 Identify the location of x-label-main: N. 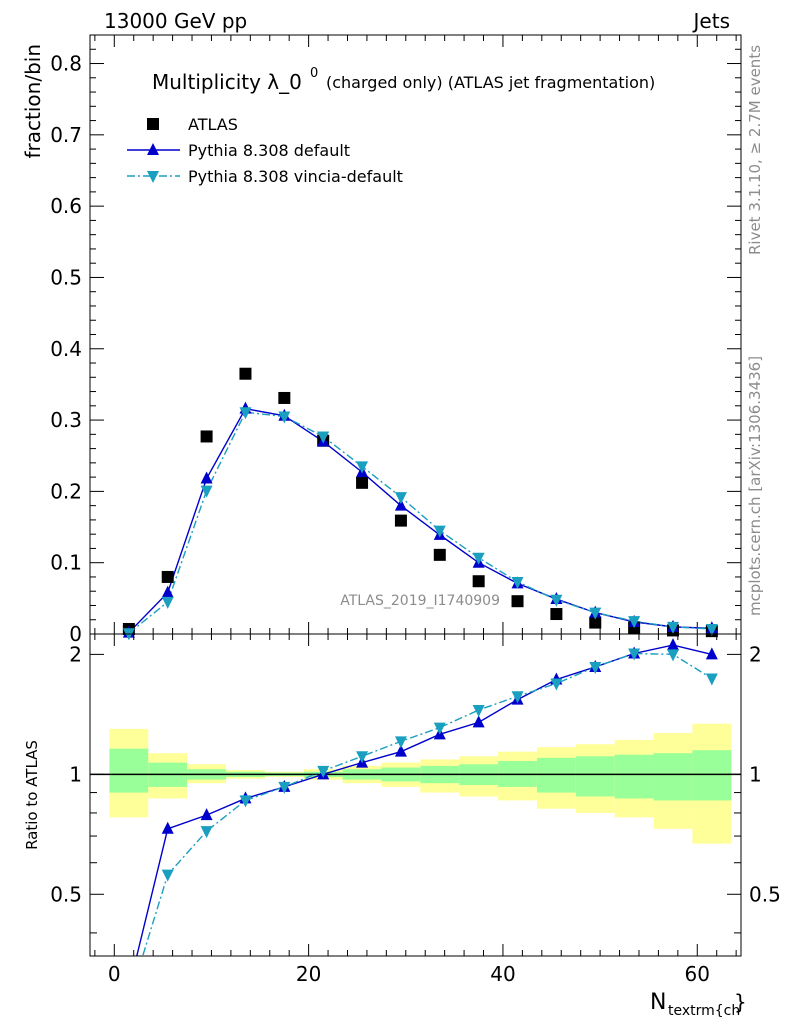
(658, 1002).